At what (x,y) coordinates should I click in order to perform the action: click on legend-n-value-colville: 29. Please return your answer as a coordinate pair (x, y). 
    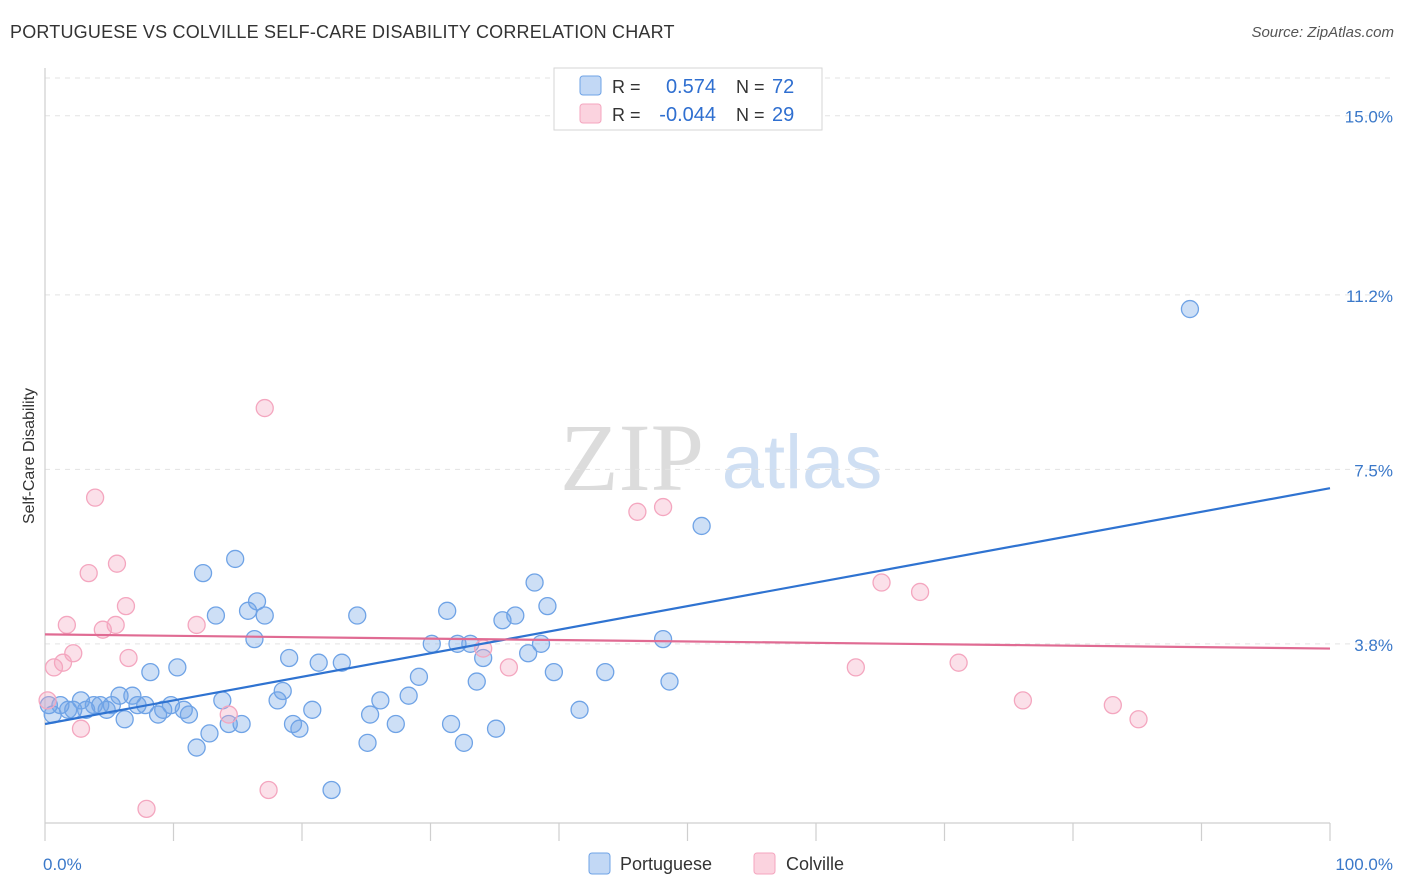
    Looking at the image, I should click on (783, 115).